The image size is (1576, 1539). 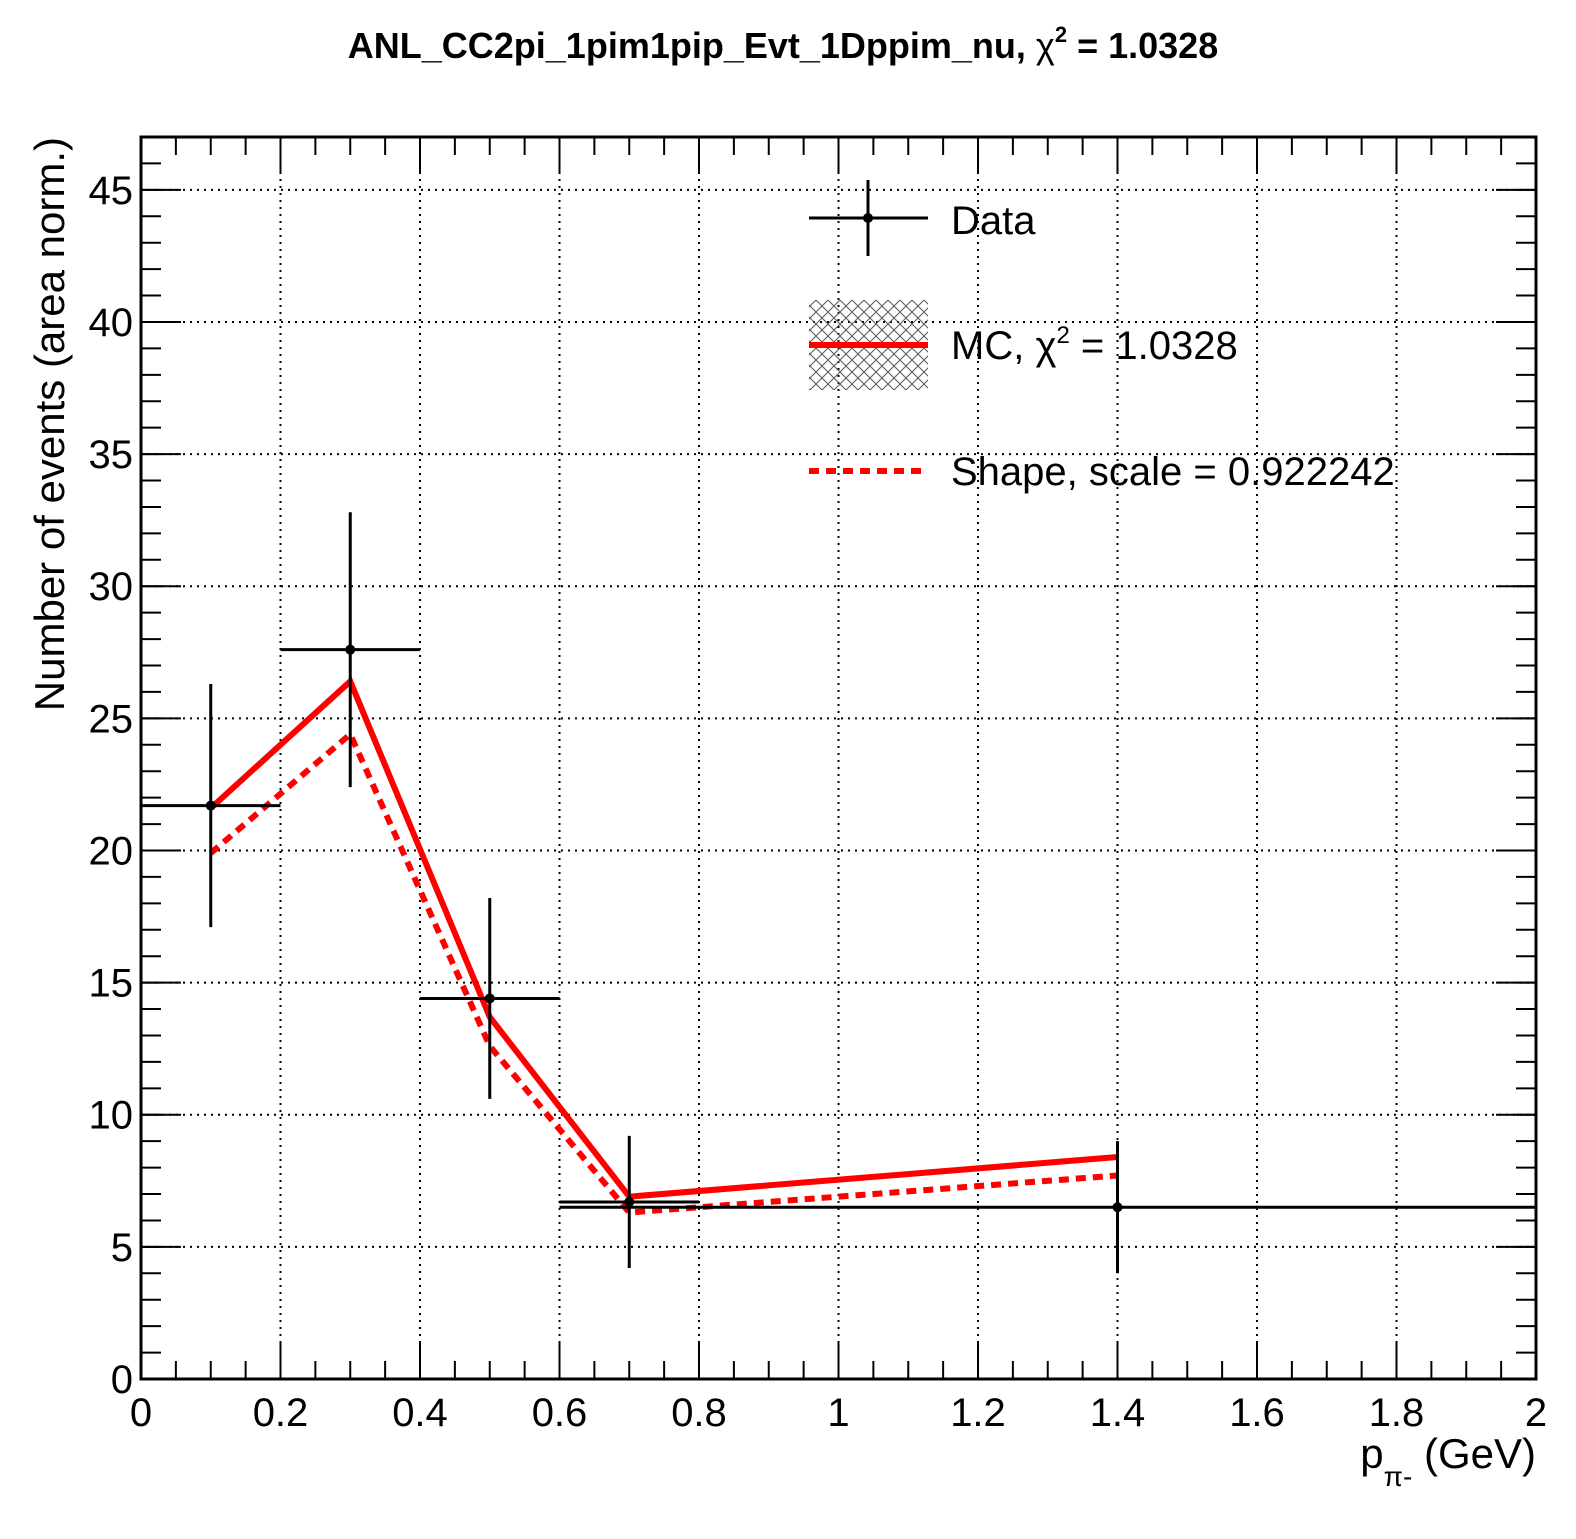 I want to click on y-tick-label: 25, so click(x=111, y=719).